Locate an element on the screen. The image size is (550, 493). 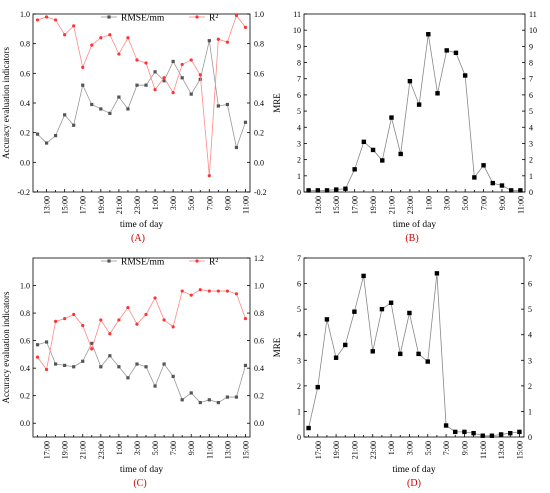
y2-tick-label: 0.6 is located at coordinates (259, 73).